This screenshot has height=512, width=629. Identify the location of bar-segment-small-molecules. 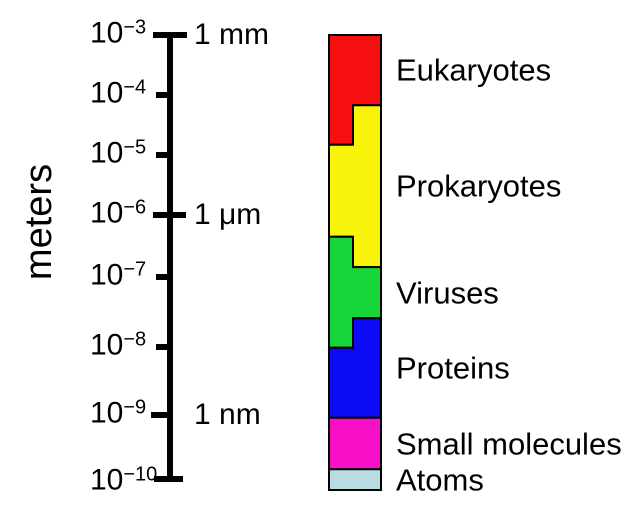
(355, 443).